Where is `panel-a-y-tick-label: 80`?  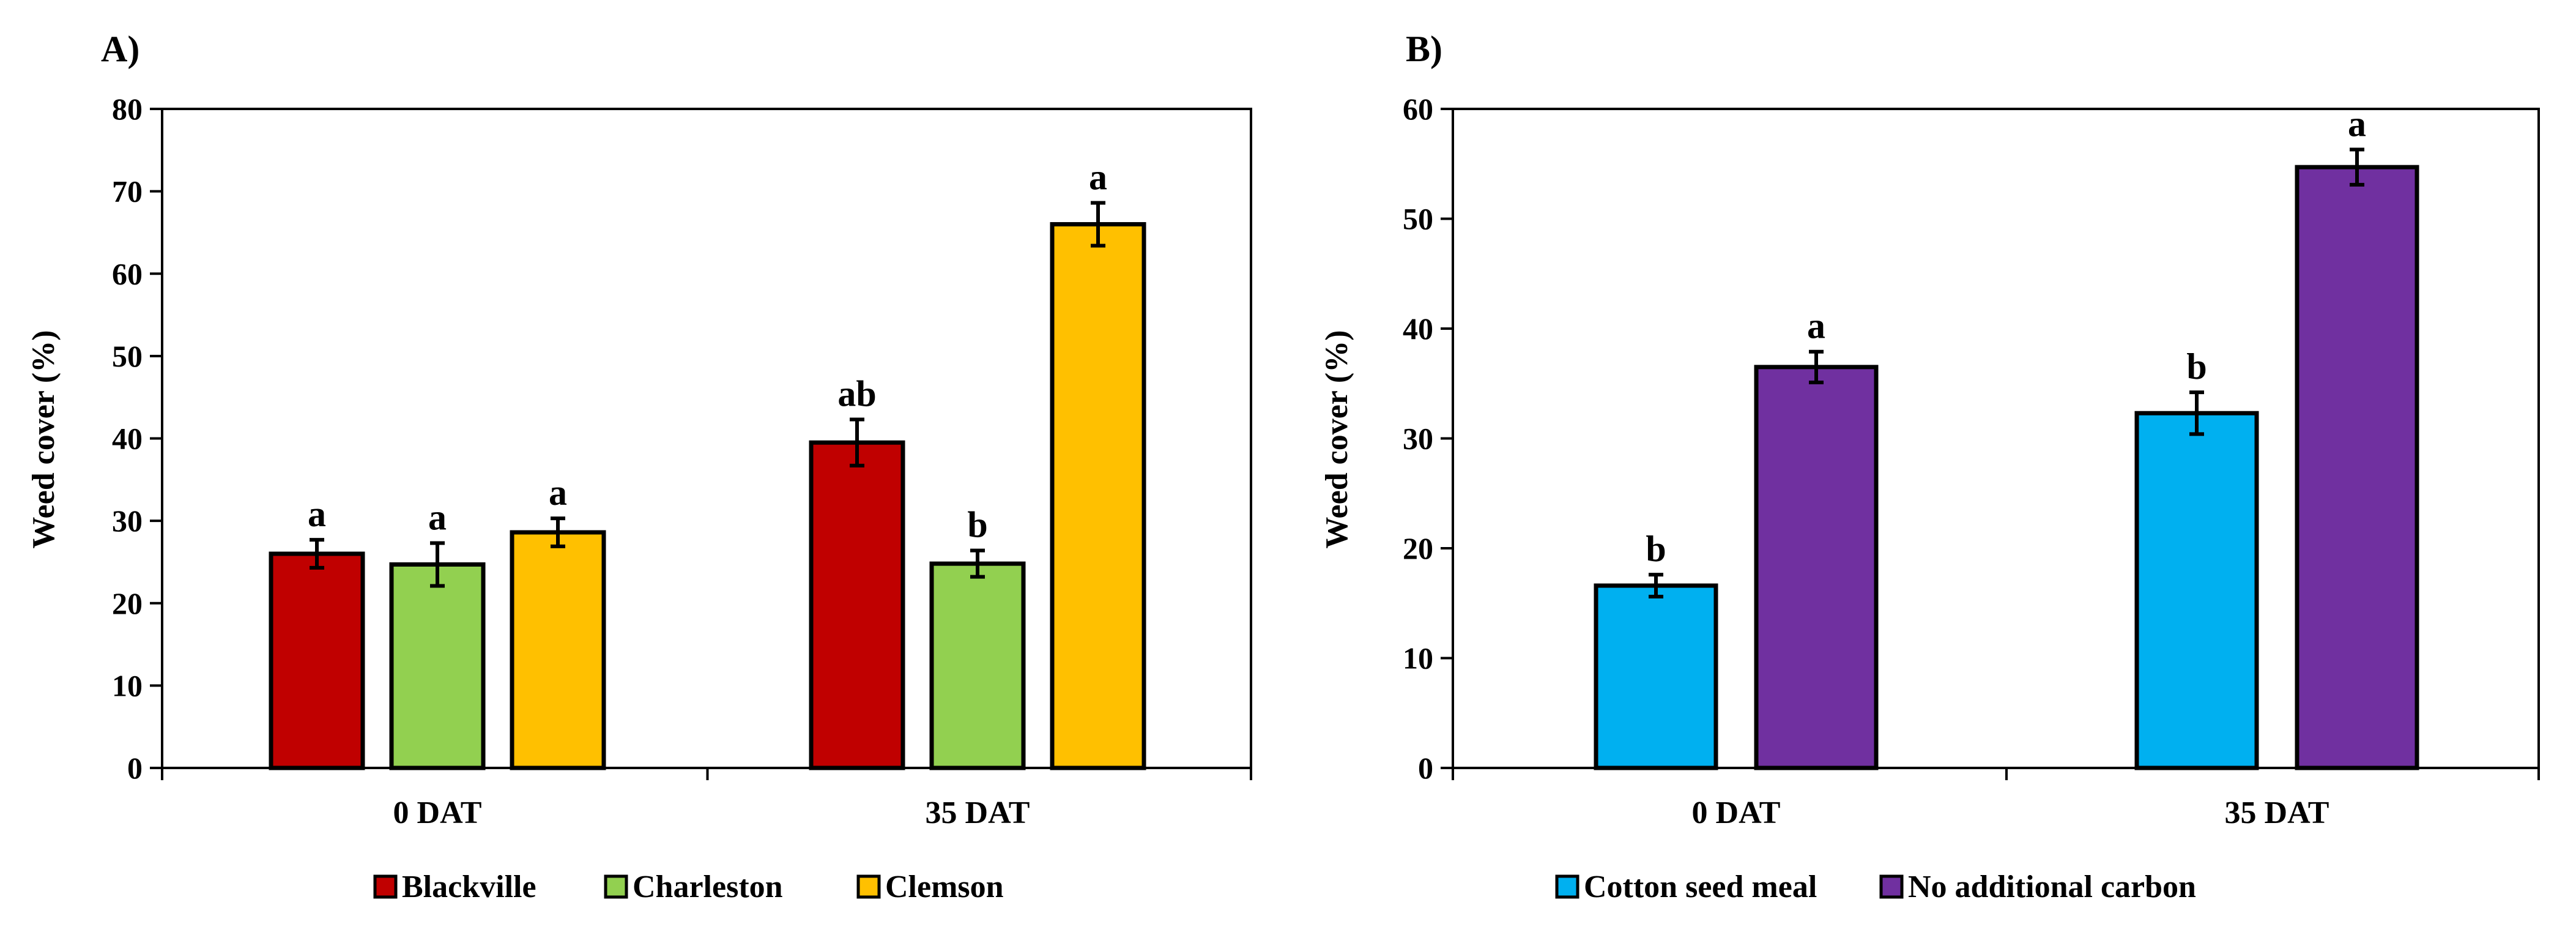 panel-a-y-tick-label: 80 is located at coordinates (127, 109).